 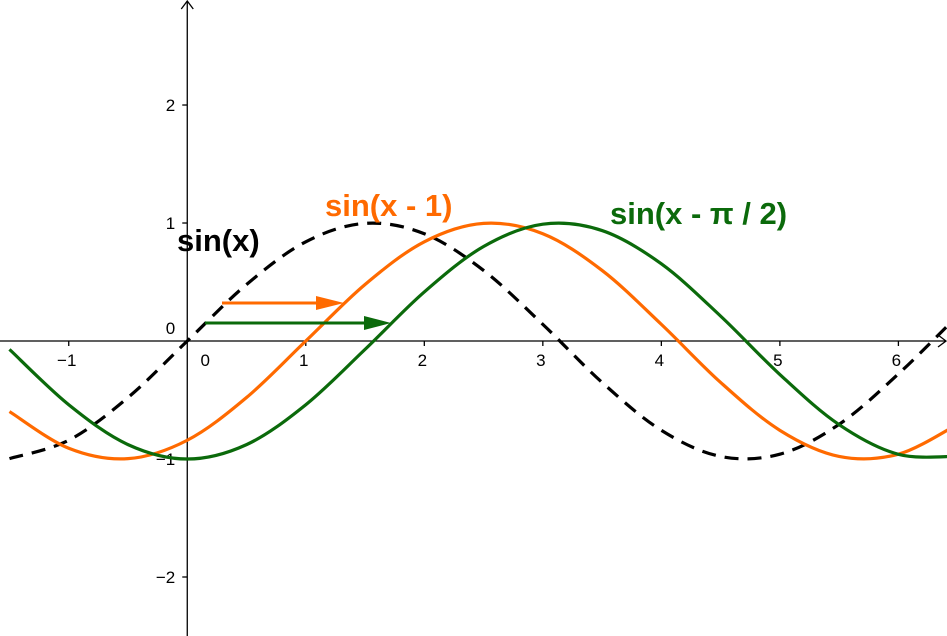 What do you see at coordinates (942, 341) in the screenshot?
I see `x-axis-arrow` at bounding box center [942, 341].